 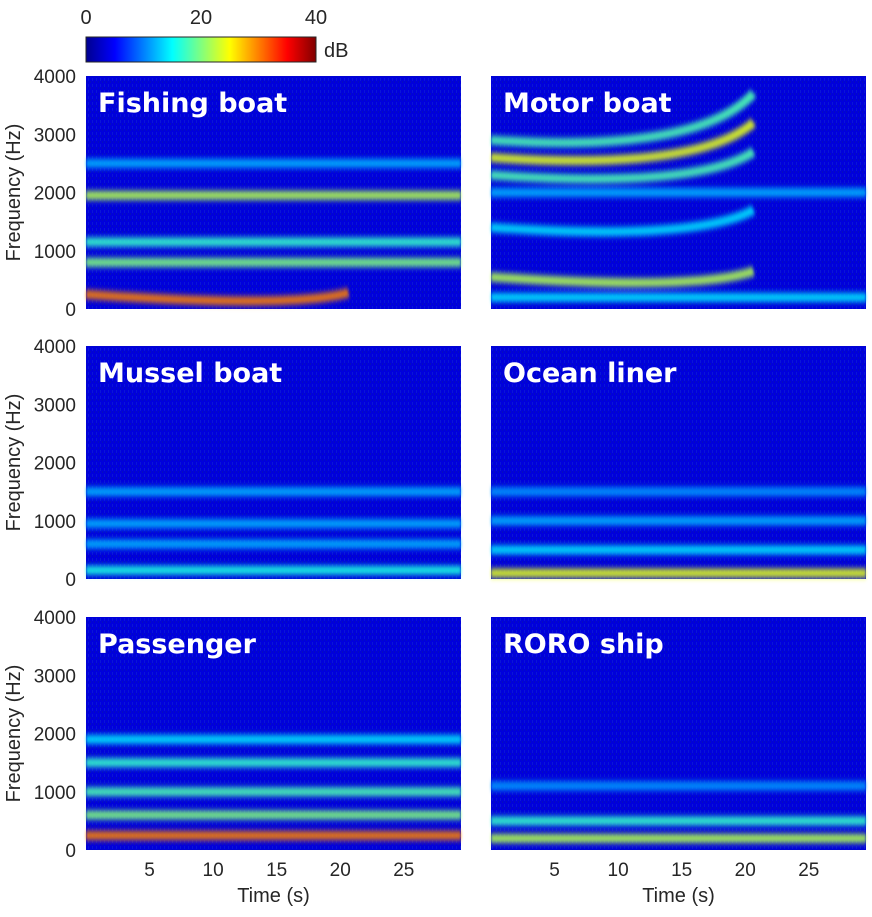 I want to click on colorbar: 0 20 40 dB, so click(x=214, y=35).